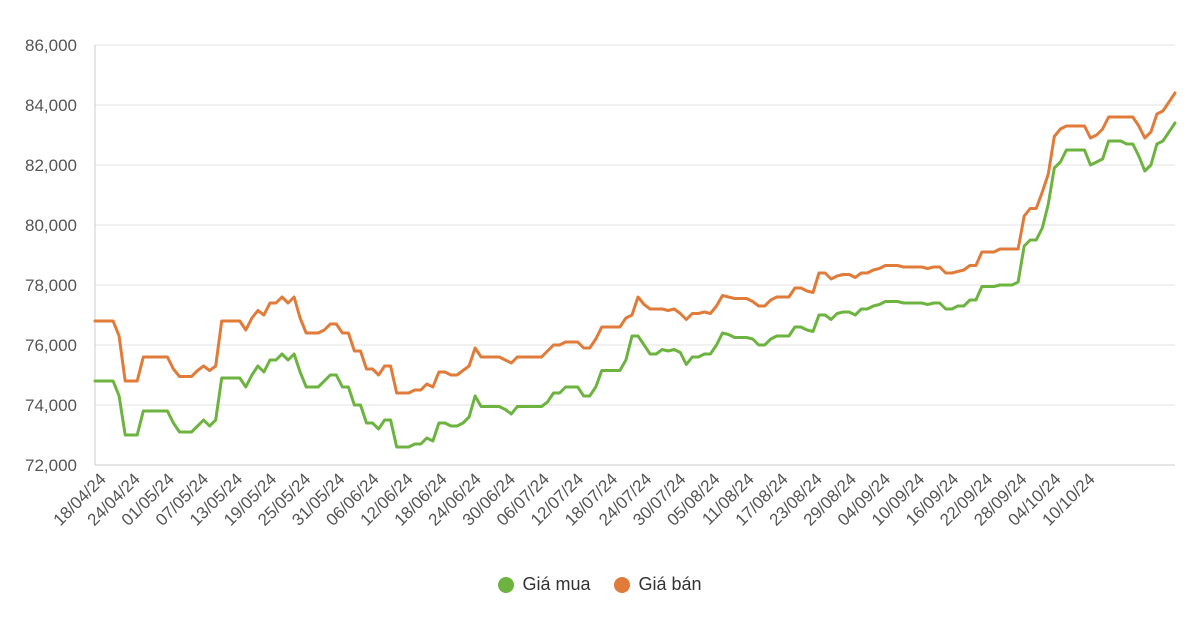  Describe the element at coordinates (51, 225) in the screenshot. I see `y-tick-label: 80,000` at that location.